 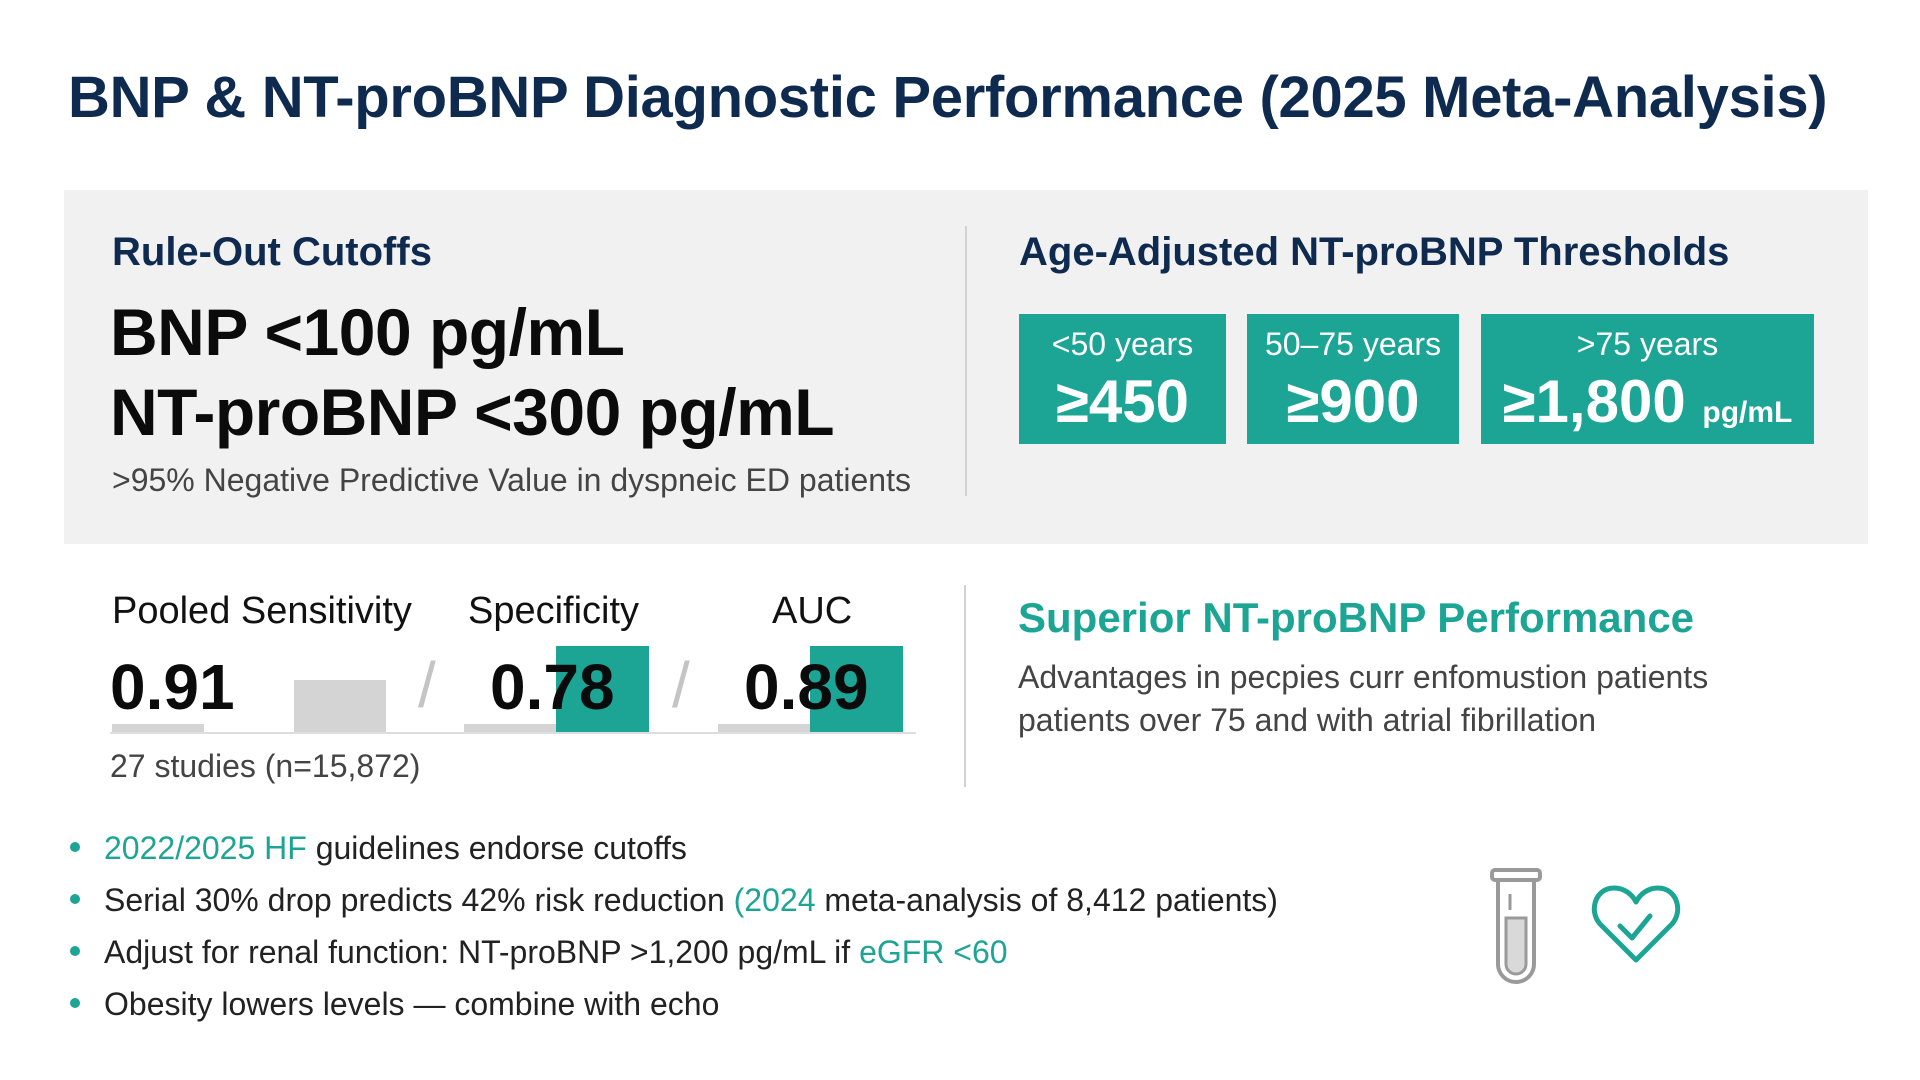 I want to click on metrics-divider, so click(x=965, y=686).